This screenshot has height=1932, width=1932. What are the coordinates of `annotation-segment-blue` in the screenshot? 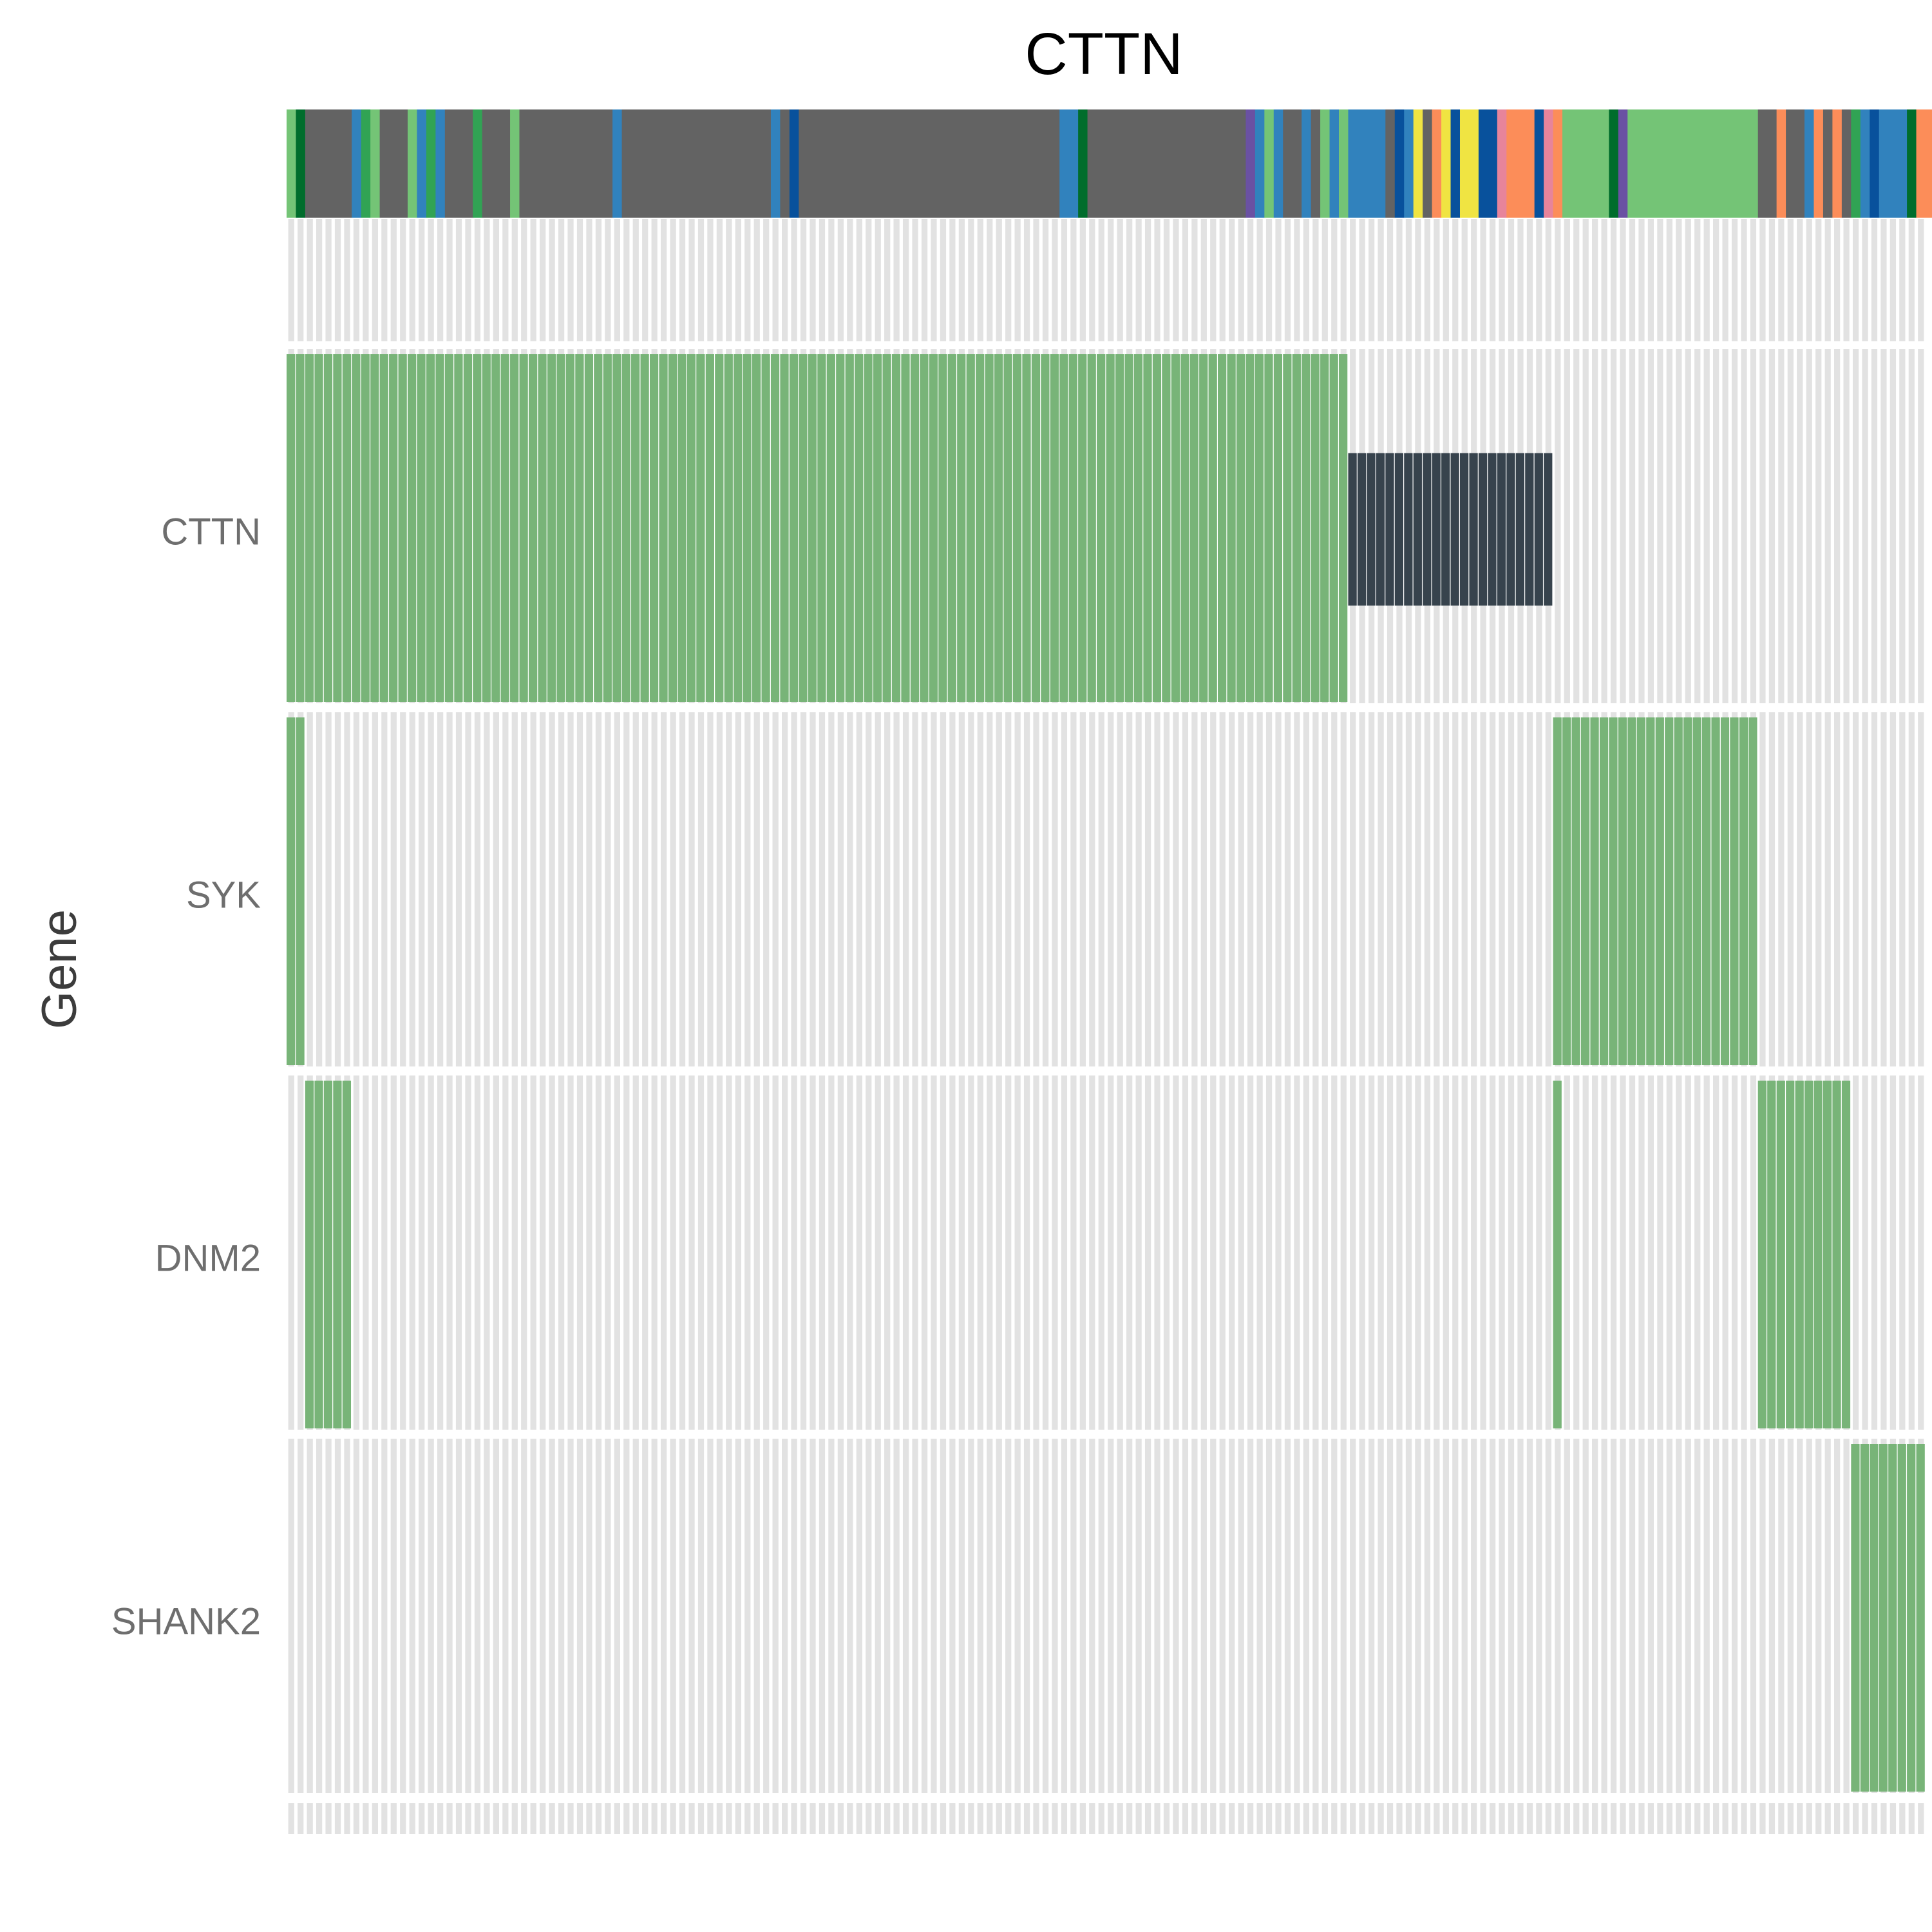 It's located at (422, 163).